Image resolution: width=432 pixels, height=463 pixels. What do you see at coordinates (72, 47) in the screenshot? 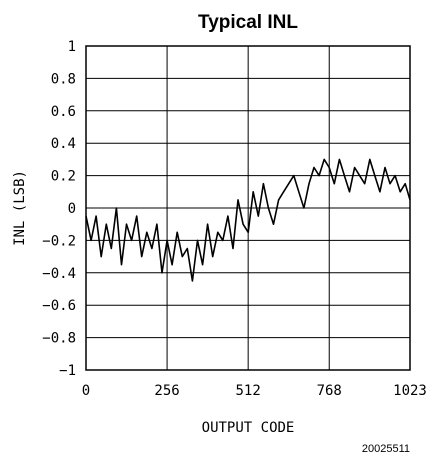
I see `y-tick-label: 1` at bounding box center [72, 47].